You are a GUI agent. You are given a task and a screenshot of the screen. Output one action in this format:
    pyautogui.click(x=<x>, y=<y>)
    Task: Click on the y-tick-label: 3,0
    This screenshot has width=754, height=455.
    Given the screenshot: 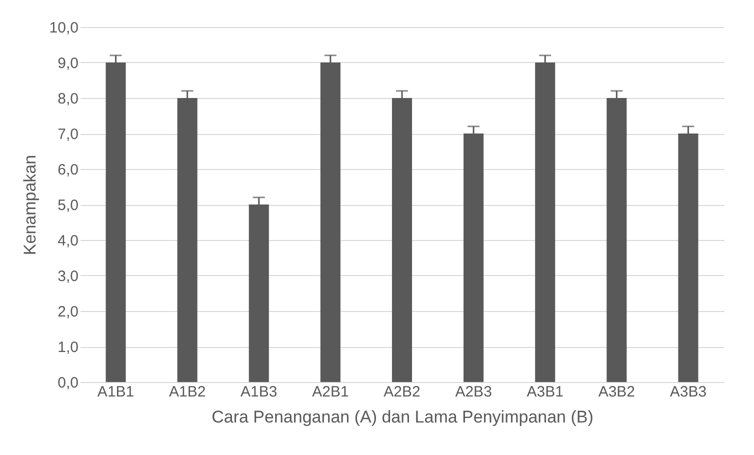 What is the action you would take?
    pyautogui.click(x=68, y=276)
    